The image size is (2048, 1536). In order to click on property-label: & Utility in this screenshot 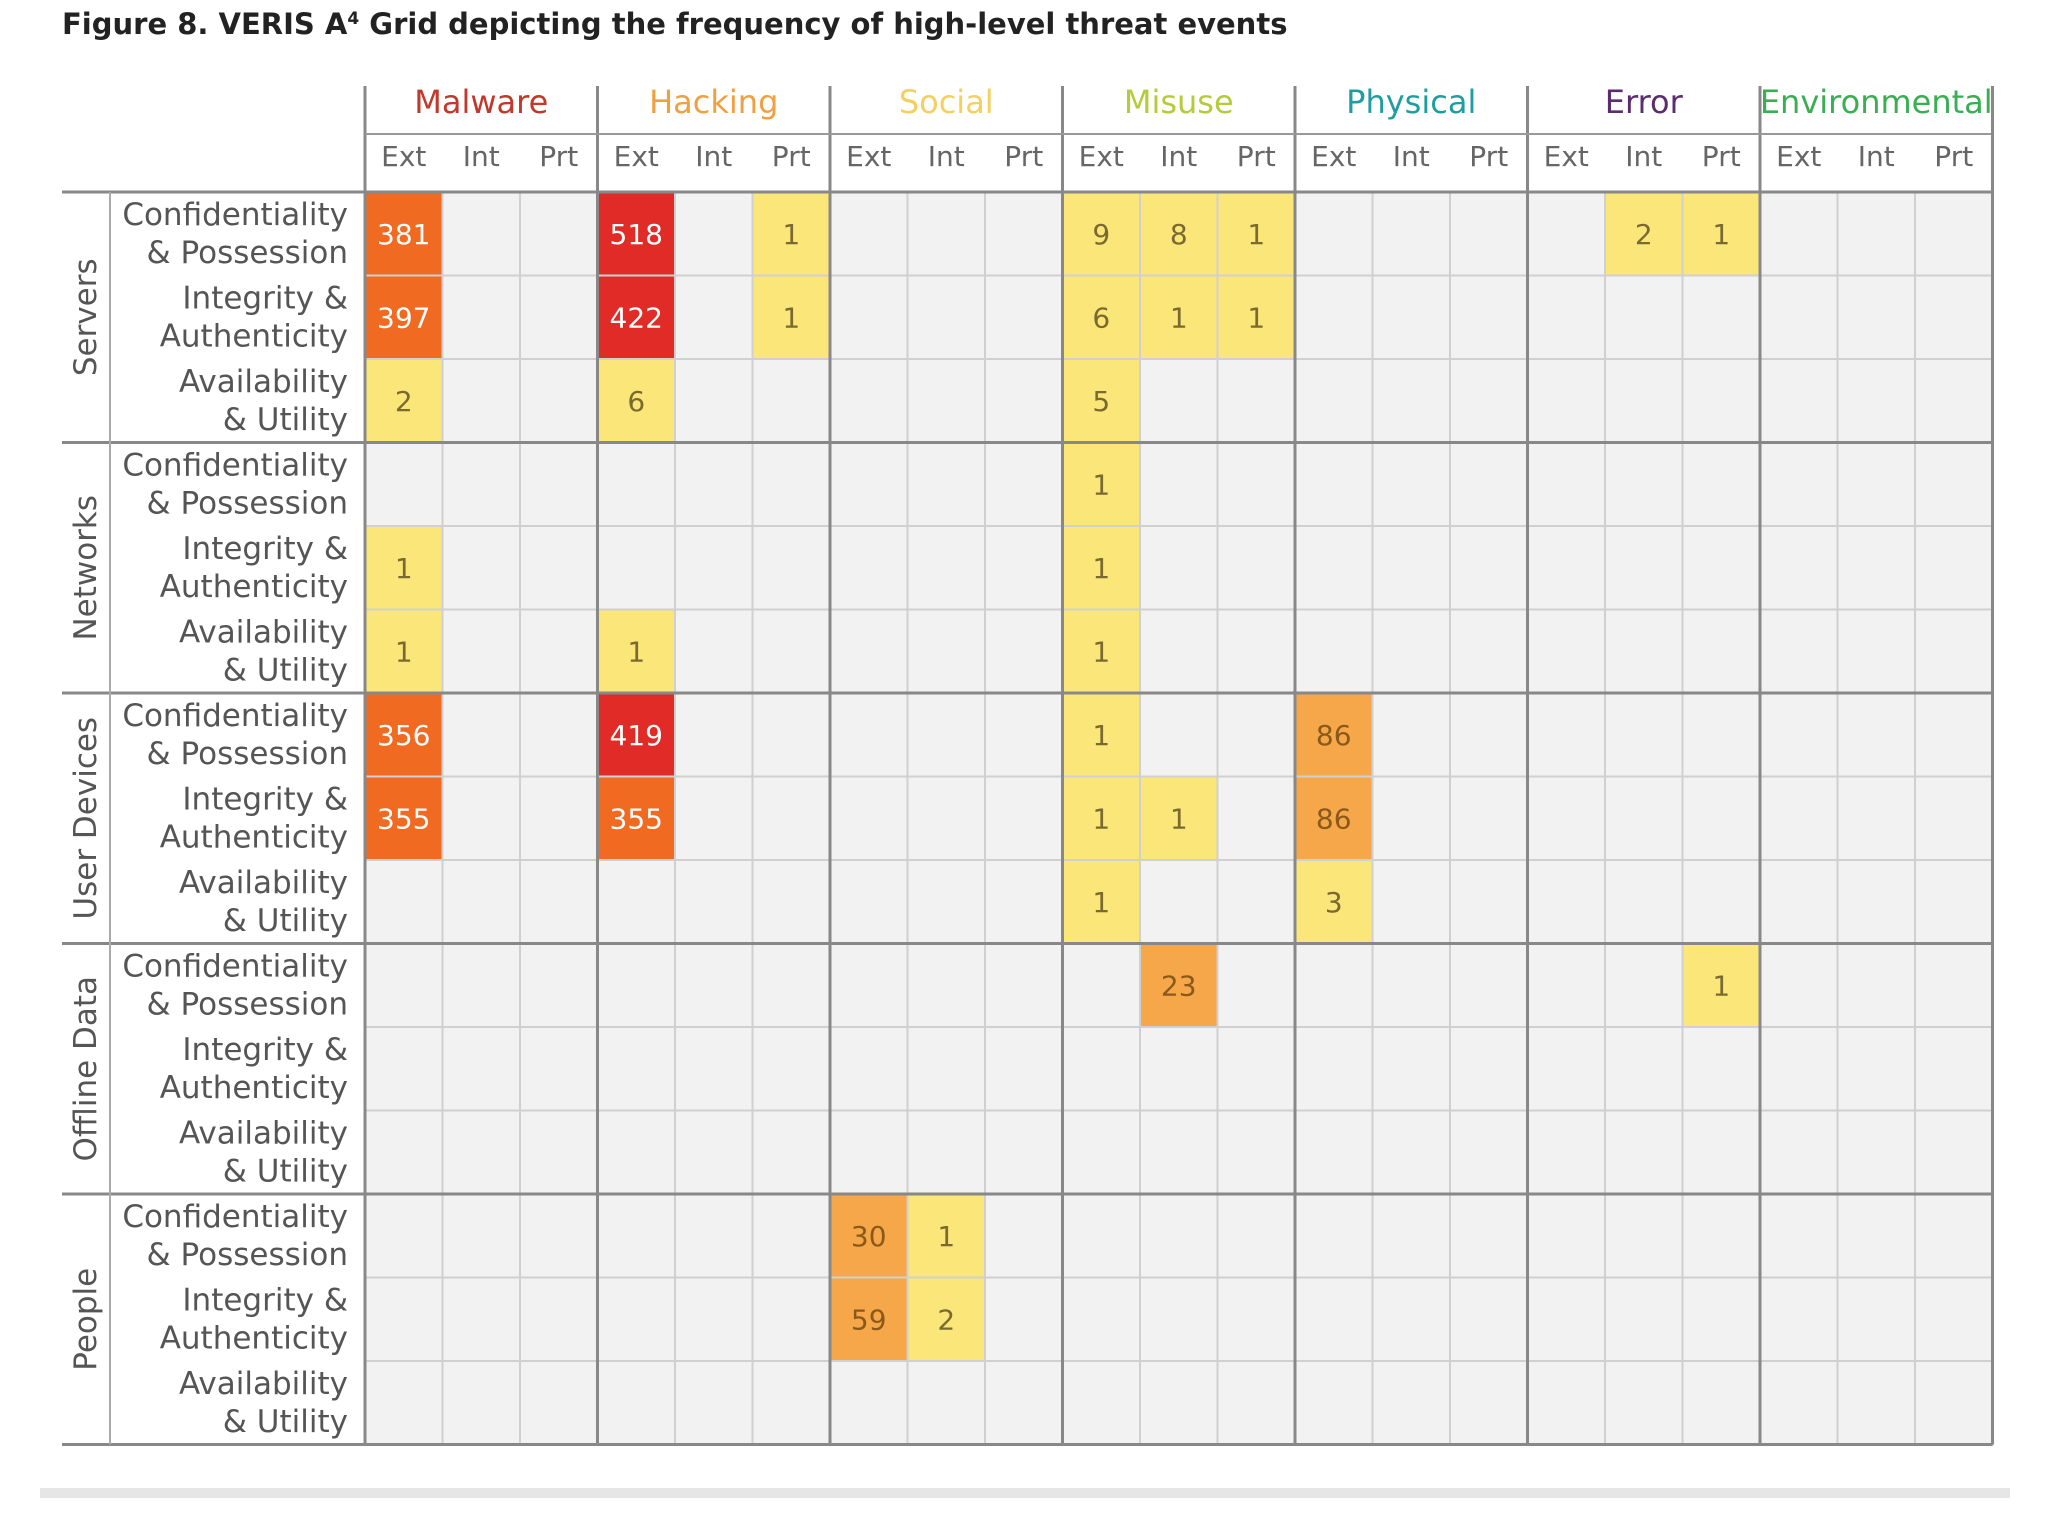, I will do `click(285, 671)`.